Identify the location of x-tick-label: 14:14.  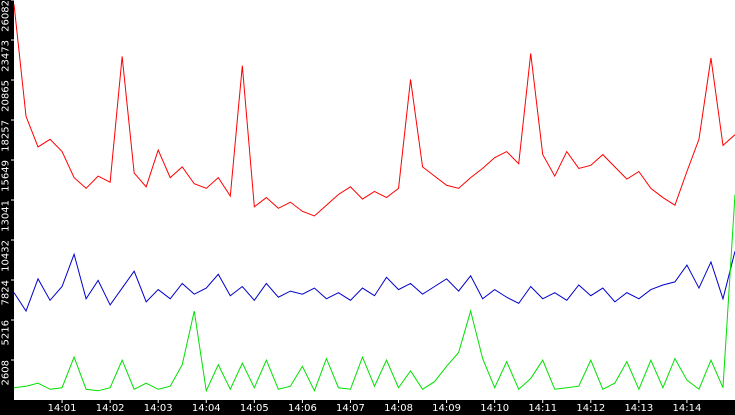
(687, 408).